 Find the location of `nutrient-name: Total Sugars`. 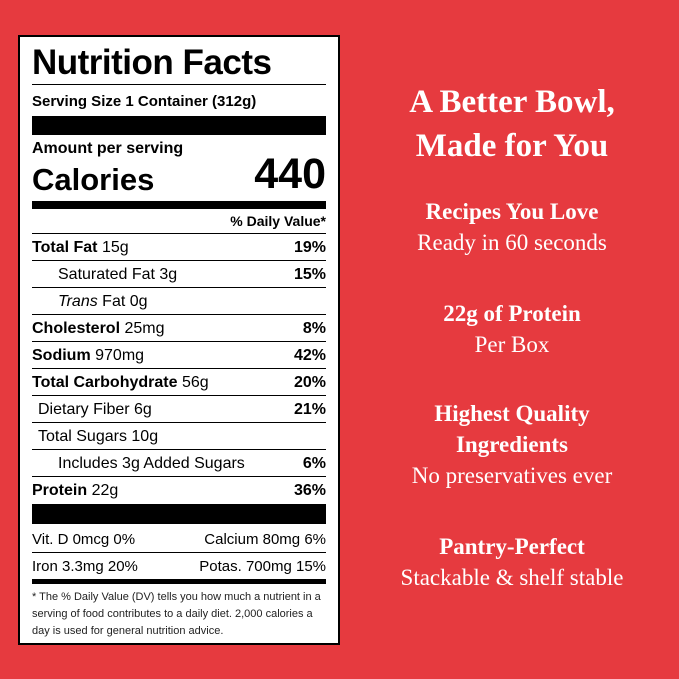

nutrient-name: Total Sugars is located at coordinates (82, 436).